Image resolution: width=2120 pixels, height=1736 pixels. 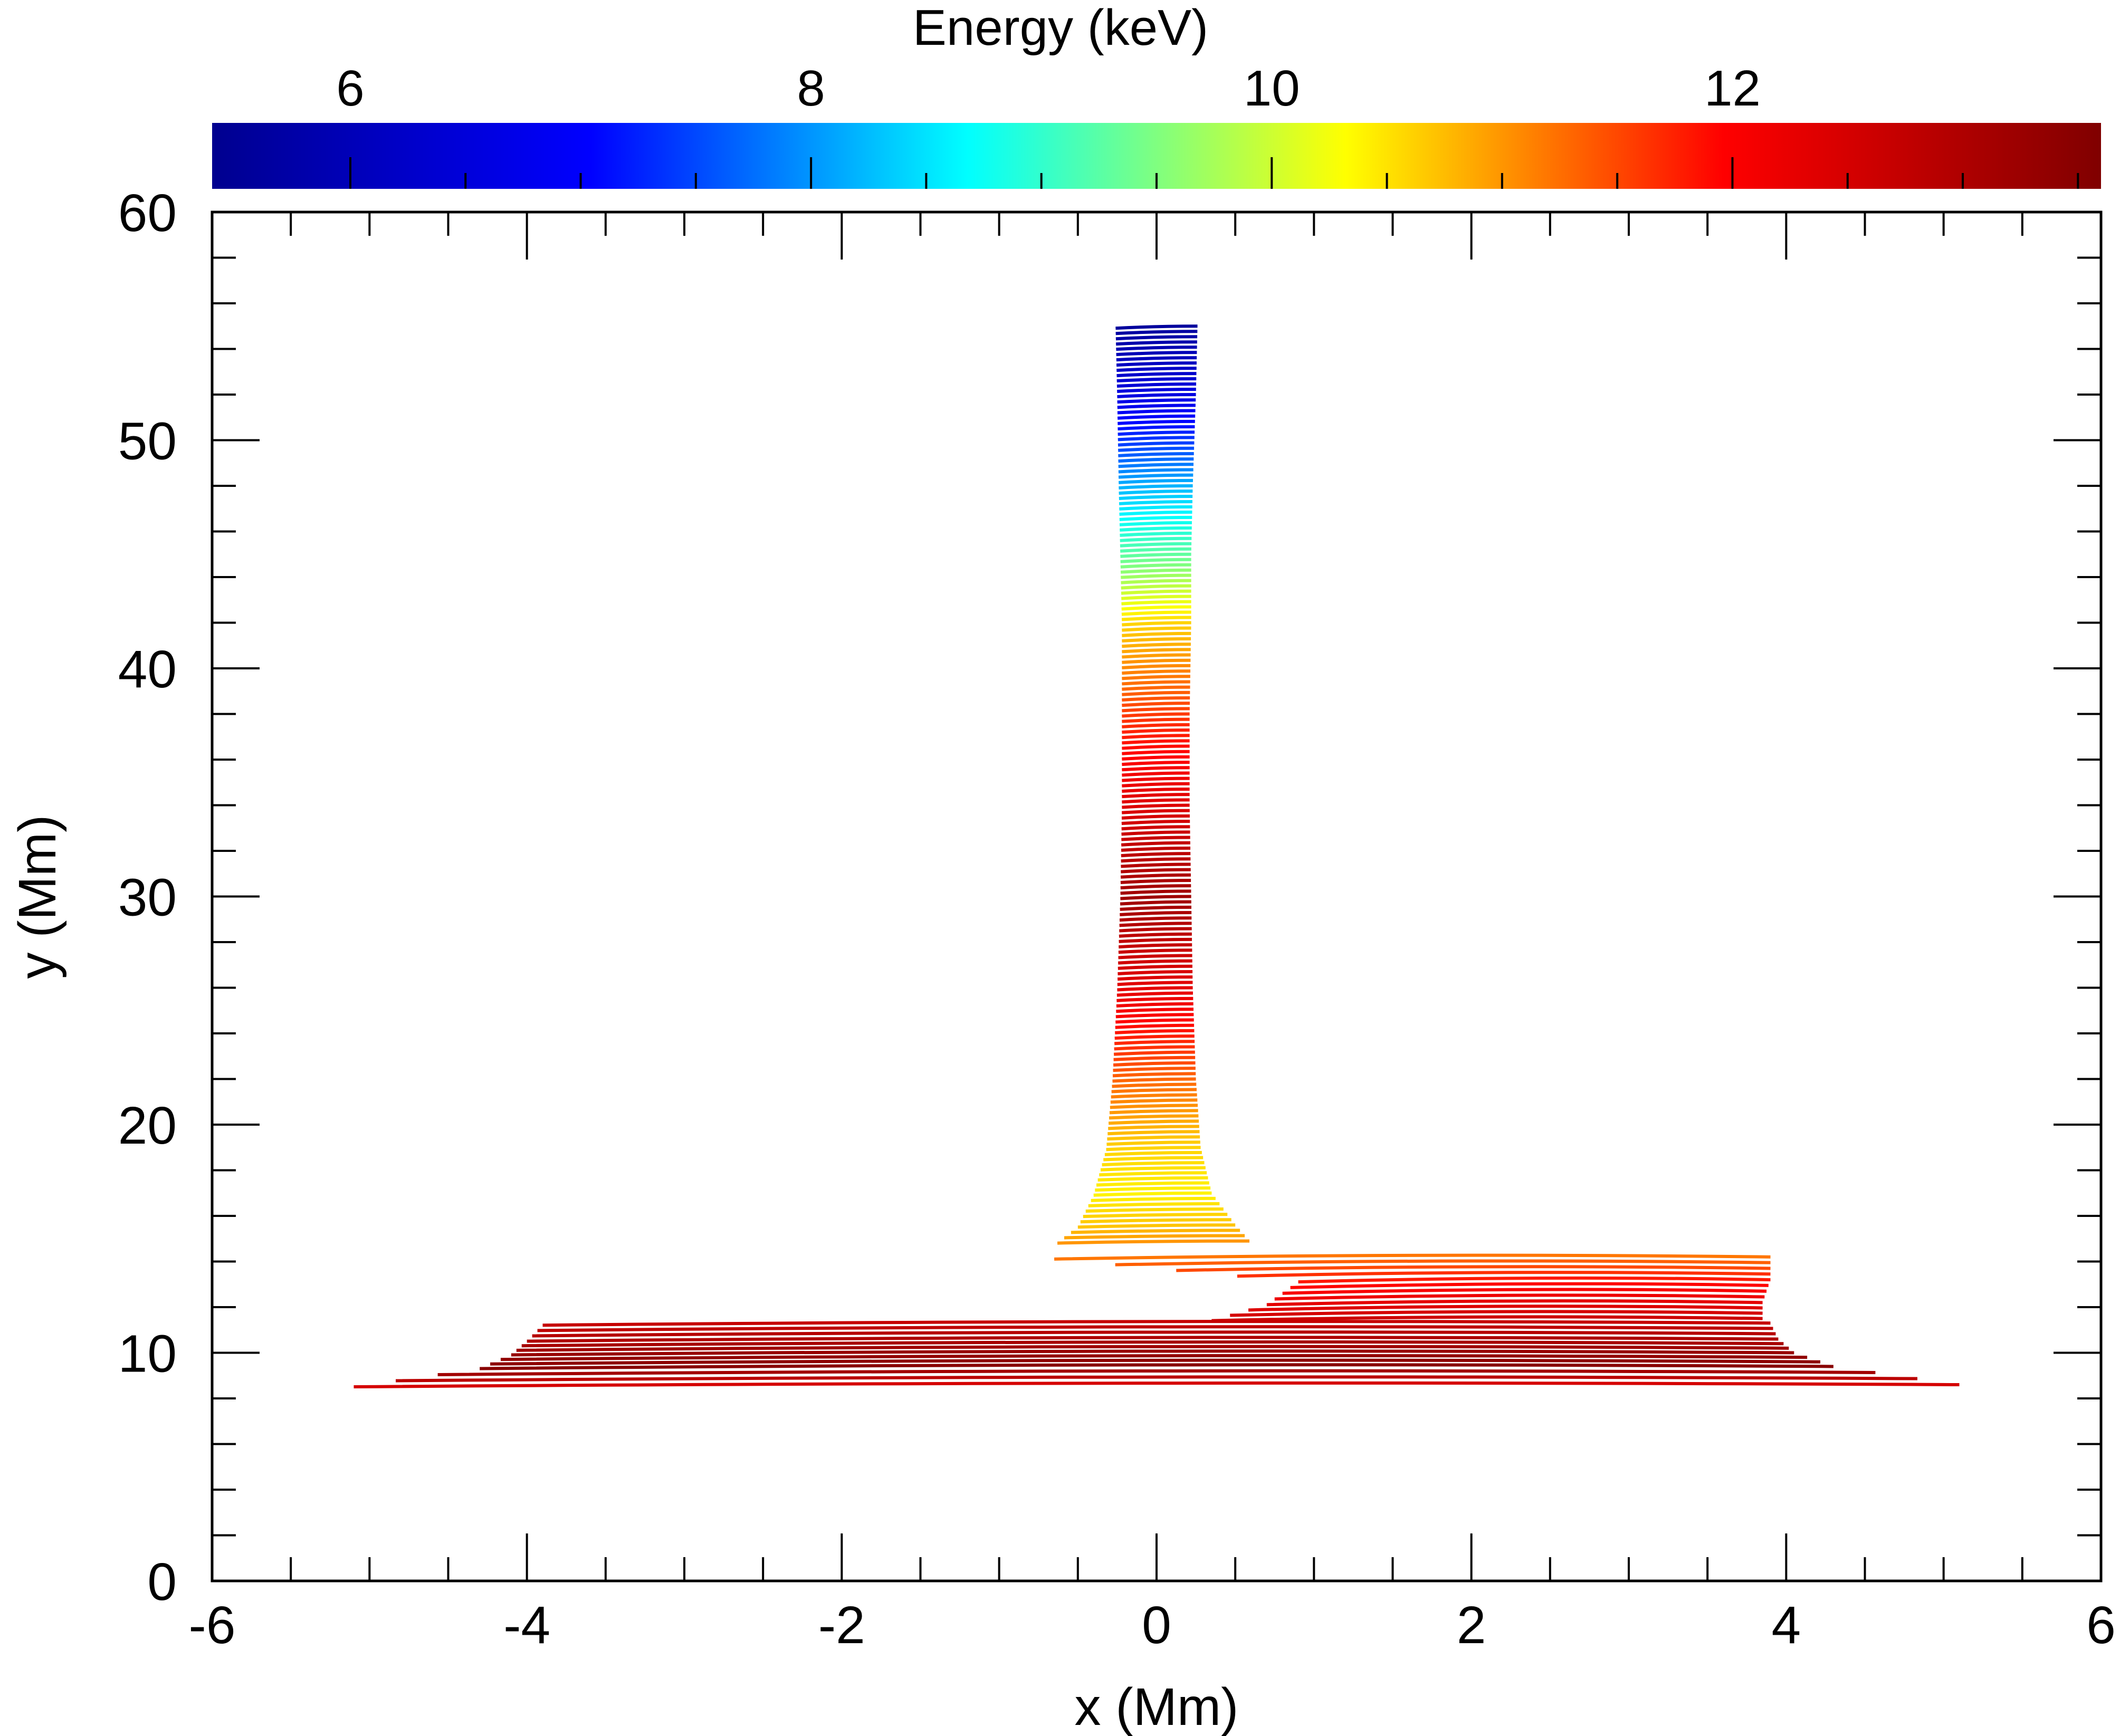 I want to click on y-tick-label: 30, so click(x=147, y=897).